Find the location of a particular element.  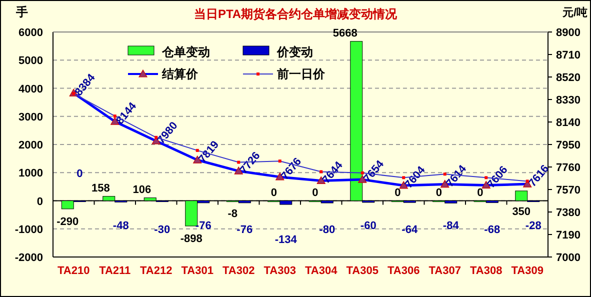

data-label: -8 is located at coordinates (233, 214).